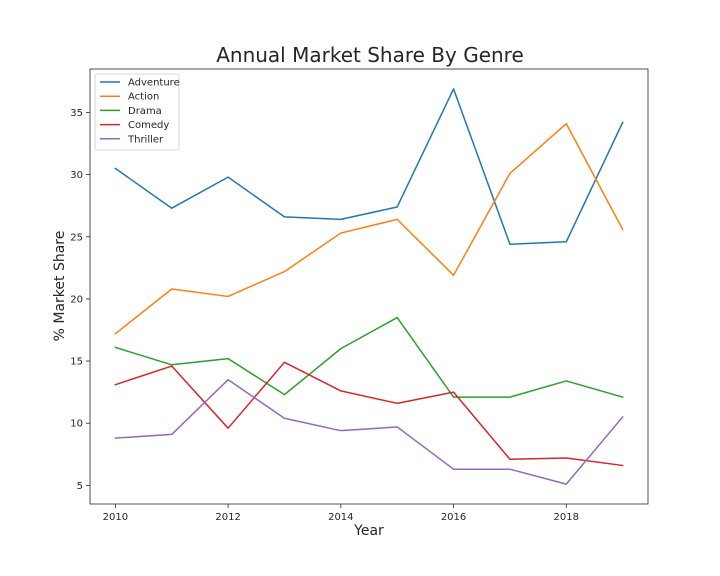  What do you see at coordinates (76, 237) in the screenshot?
I see `y-tick-label: 25` at bounding box center [76, 237].